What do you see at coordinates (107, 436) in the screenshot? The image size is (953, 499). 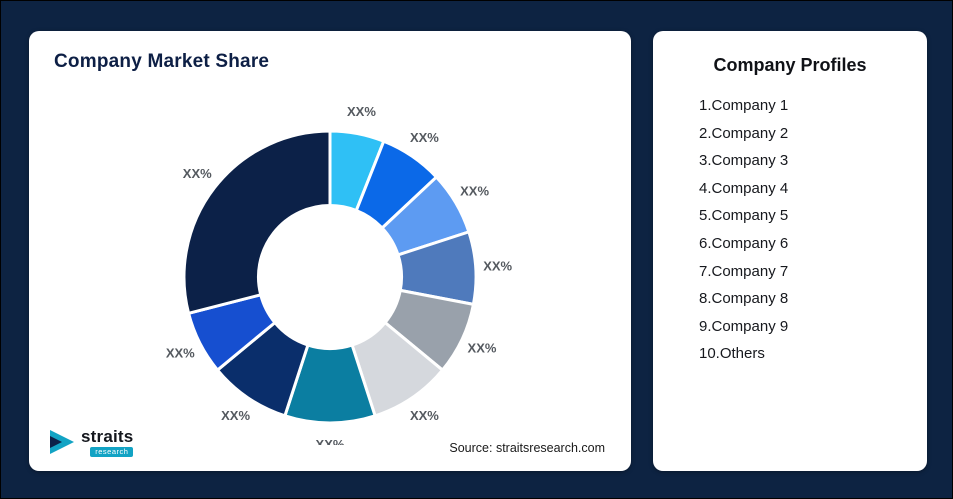 I see `logo-brand: straits` at bounding box center [107, 436].